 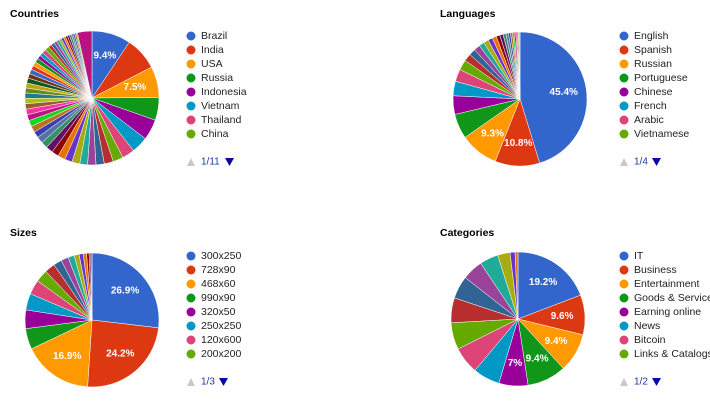 I want to click on chart-title: Categories, so click(x=467, y=233).